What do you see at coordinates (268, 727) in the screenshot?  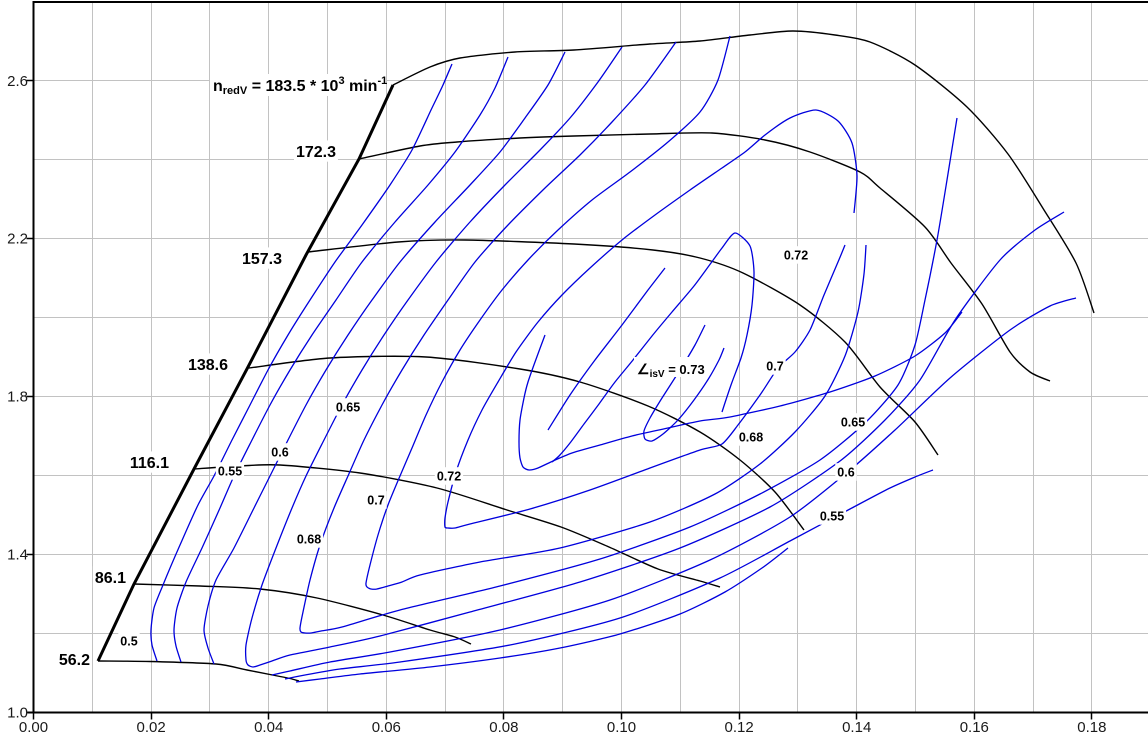 I see `svg-text: 0.04` at bounding box center [268, 727].